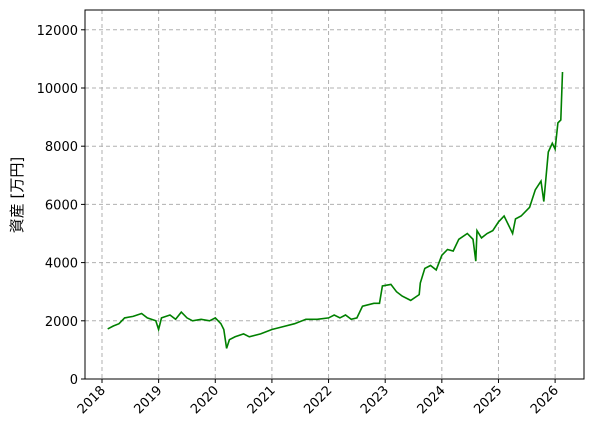 This screenshot has width=592, height=437. I want to click on x-tick-label: 2025, so click(488, 400).